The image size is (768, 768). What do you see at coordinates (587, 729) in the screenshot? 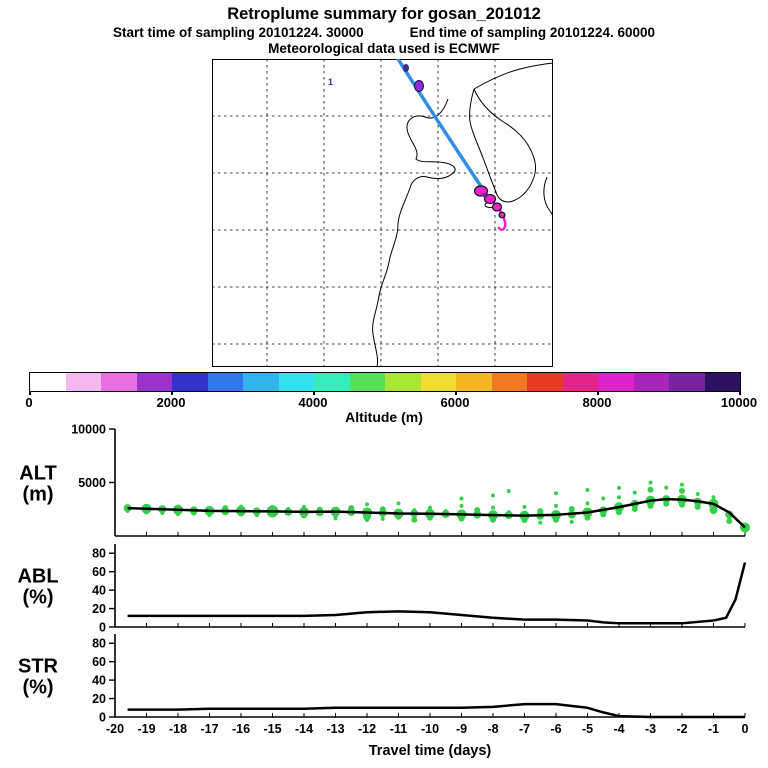
I see `x-tick-label: -5` at bounding box center [587, 729].